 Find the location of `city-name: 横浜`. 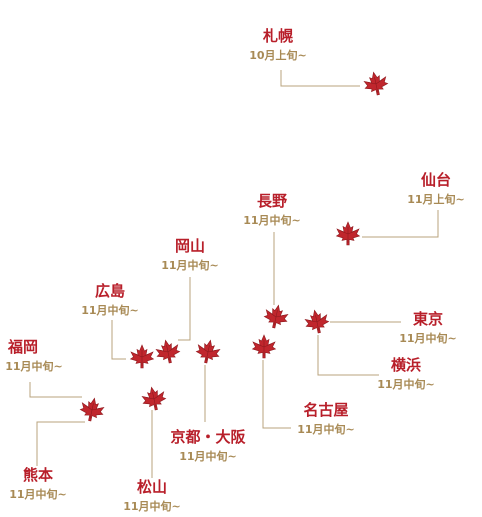

city-name: 横浜 is located at coordinates (405, 365).